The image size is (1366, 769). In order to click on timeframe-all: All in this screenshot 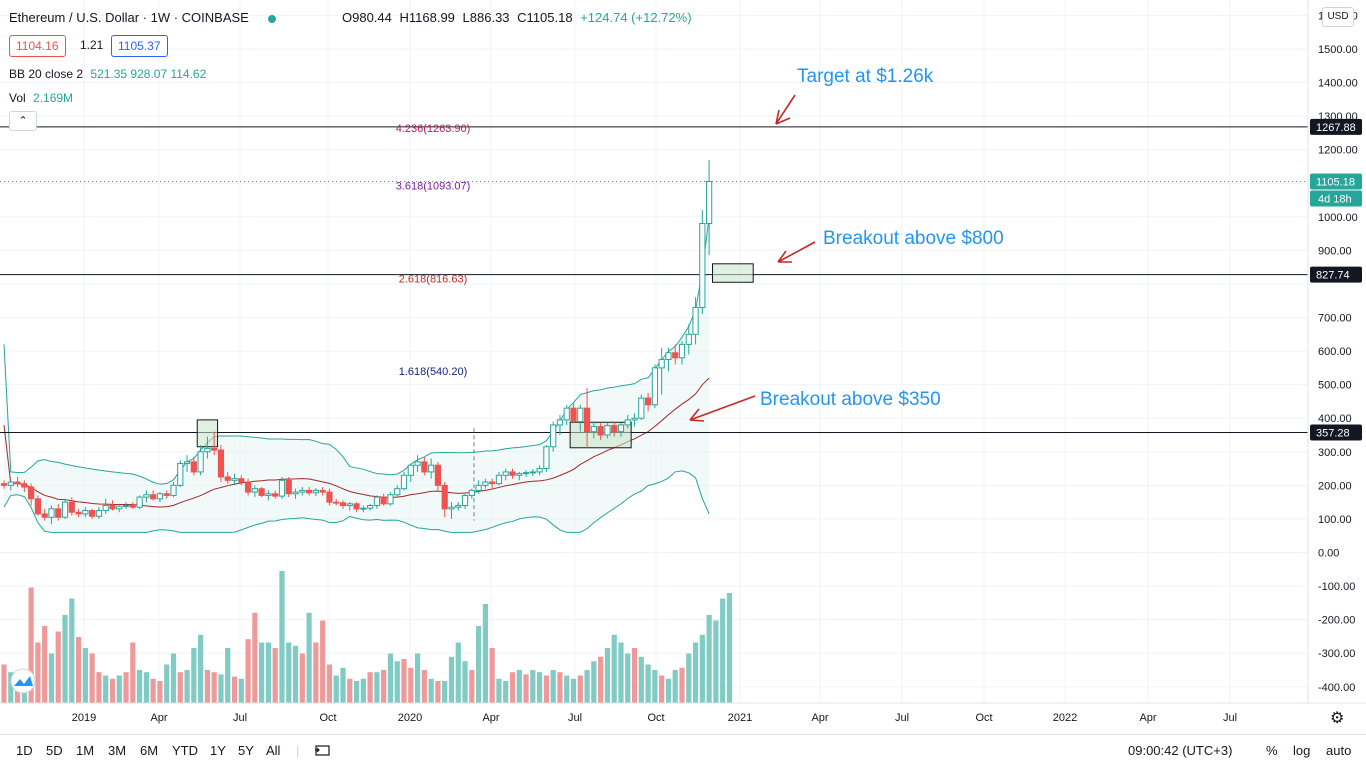, I will do `click(273, 750)`.